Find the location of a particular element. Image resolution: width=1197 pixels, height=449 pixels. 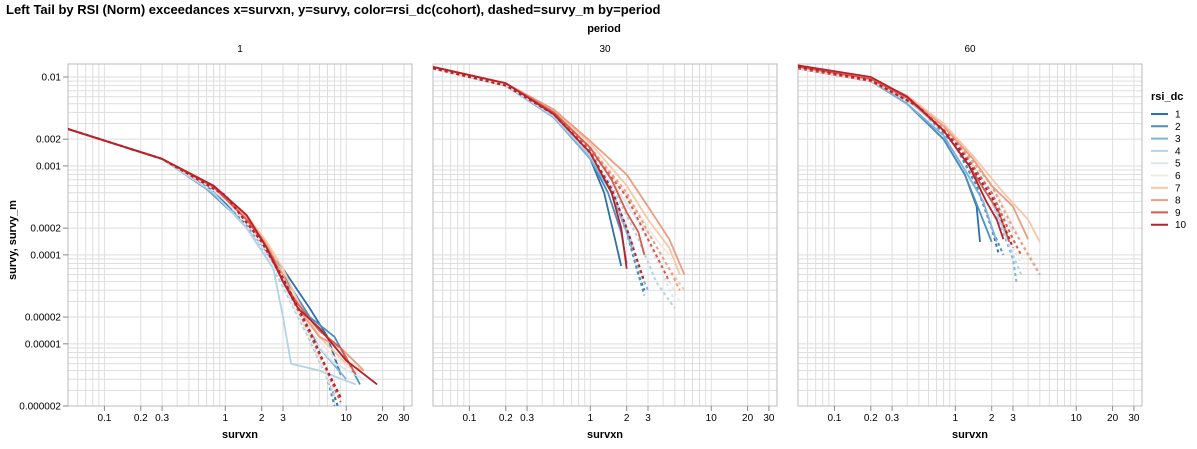

y-tick-label: 0.002 is located at coordinates (48, 140).